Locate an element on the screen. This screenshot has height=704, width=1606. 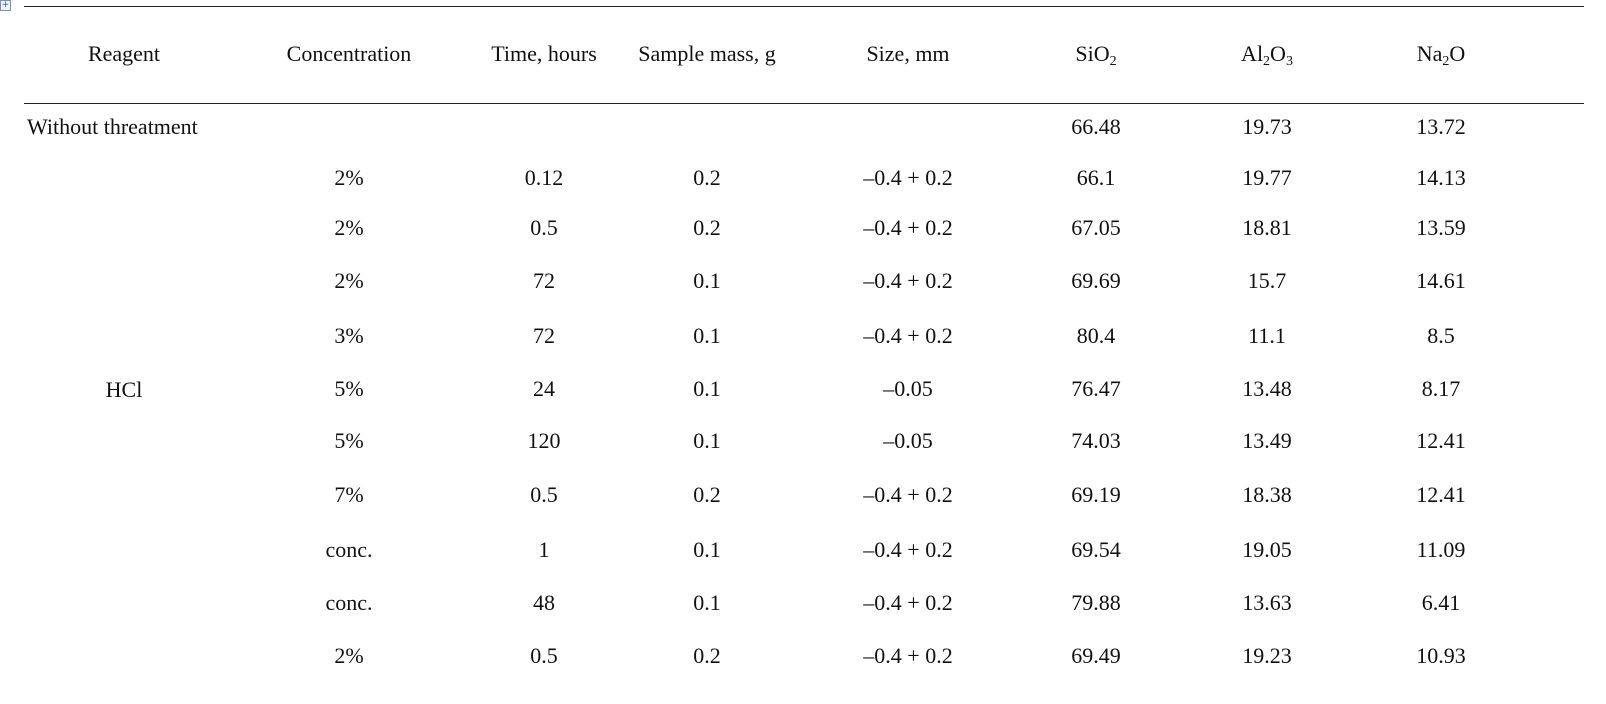
al2o3-cell: 13.49 is located at coordinates (1267, 440).